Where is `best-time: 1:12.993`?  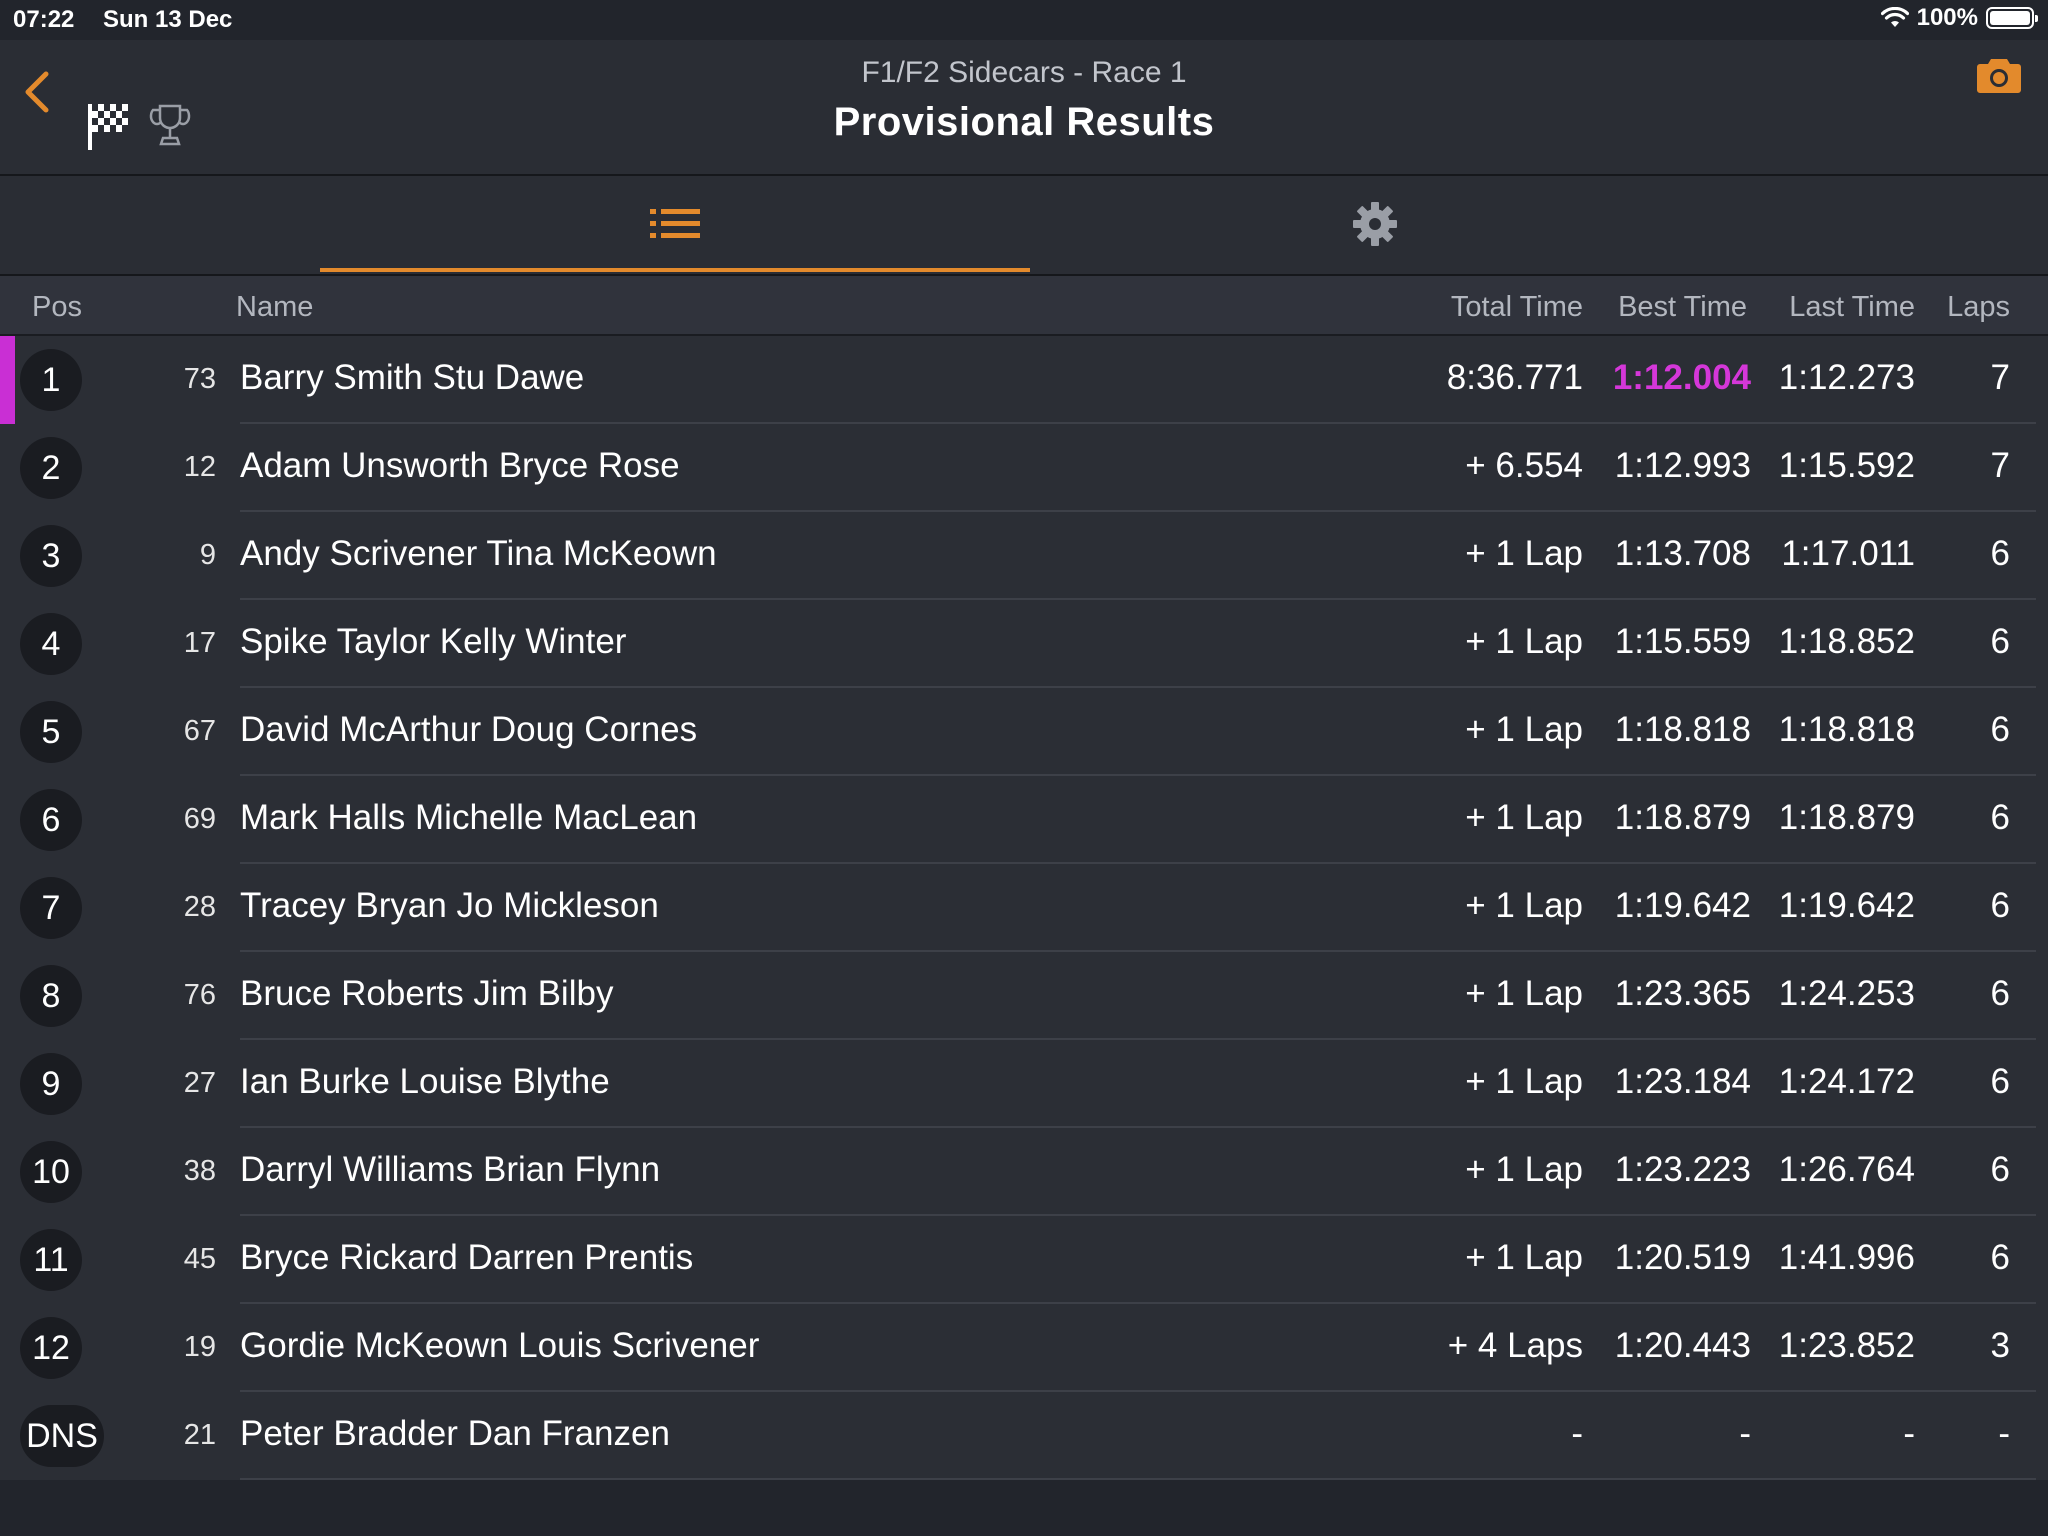
best-time: 1:12.993 is located at coordinates (1682, 465).